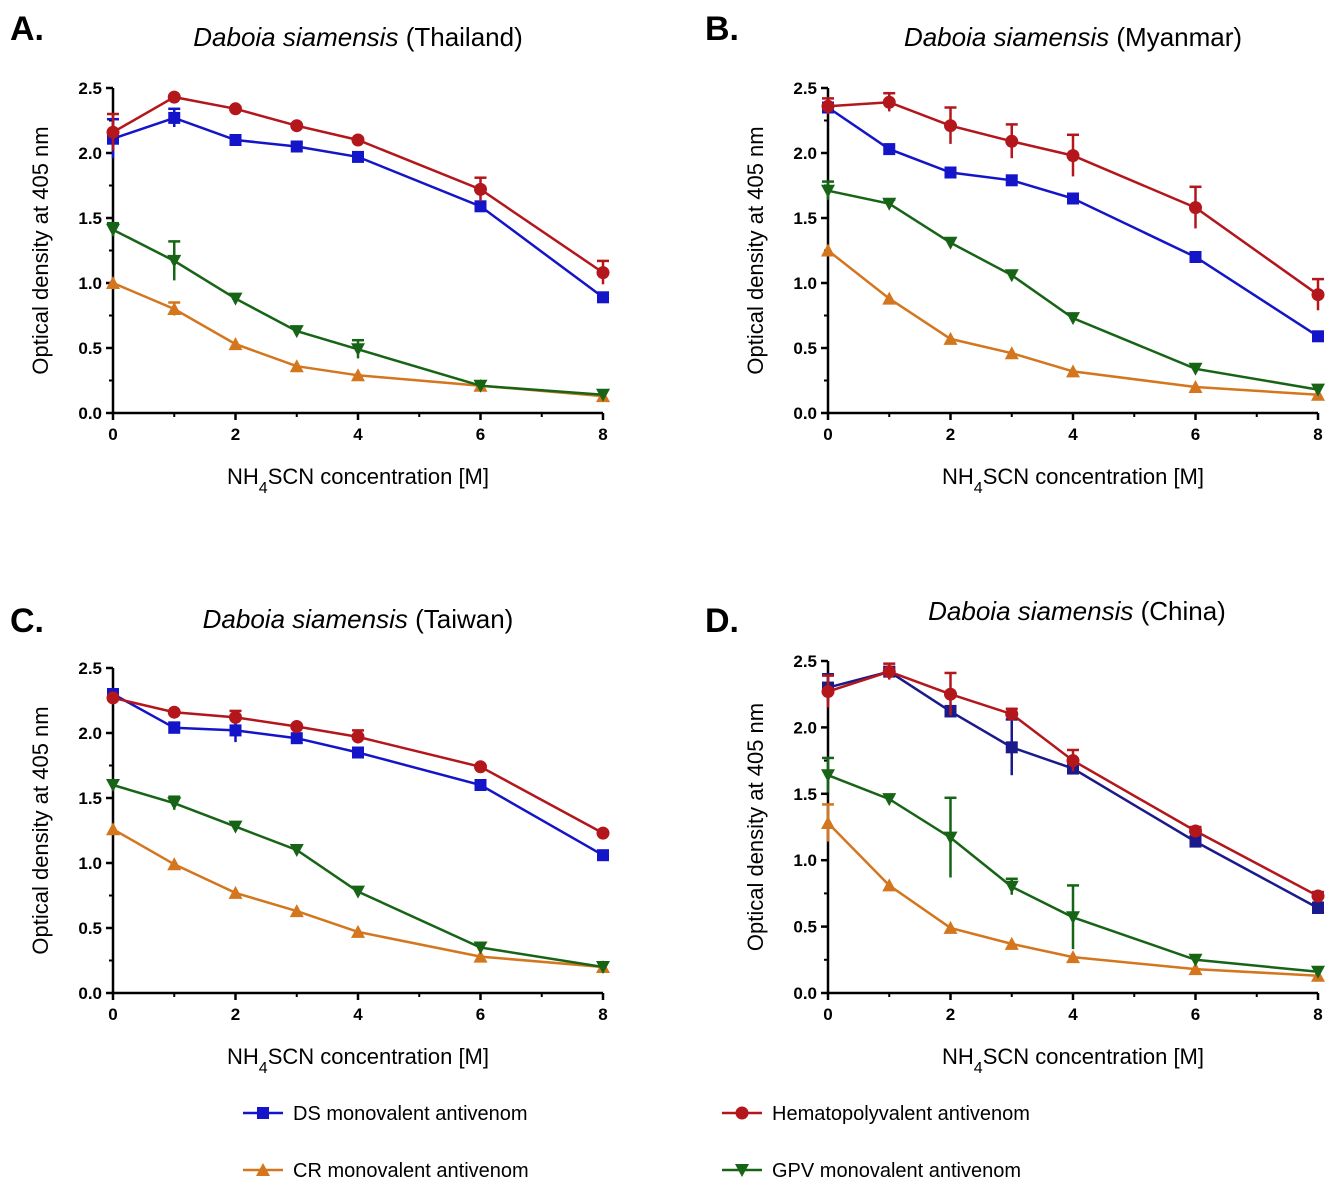  I want to click on legend-item: DS monovalent antivenom, so click(385, 1114).